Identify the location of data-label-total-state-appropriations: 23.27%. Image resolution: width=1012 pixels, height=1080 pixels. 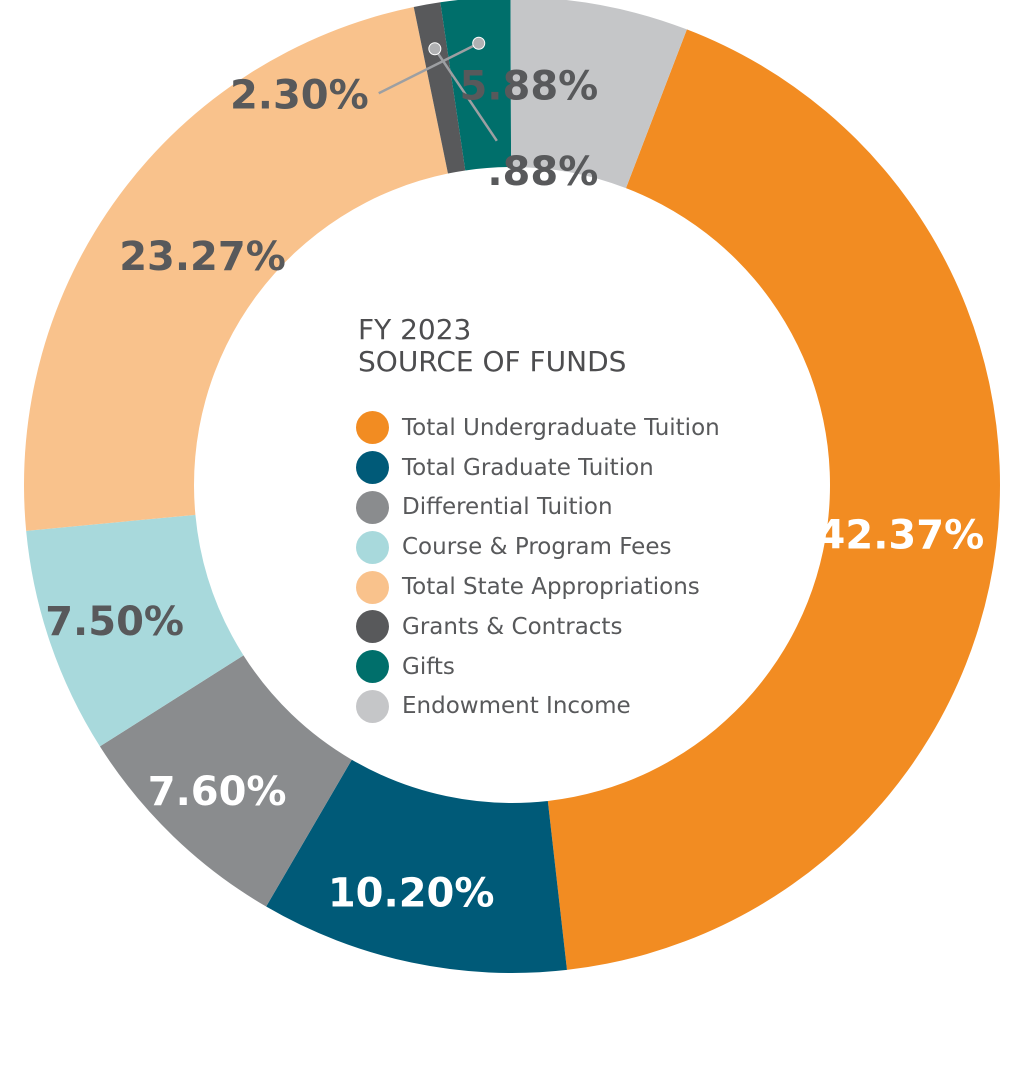
(202, 257).